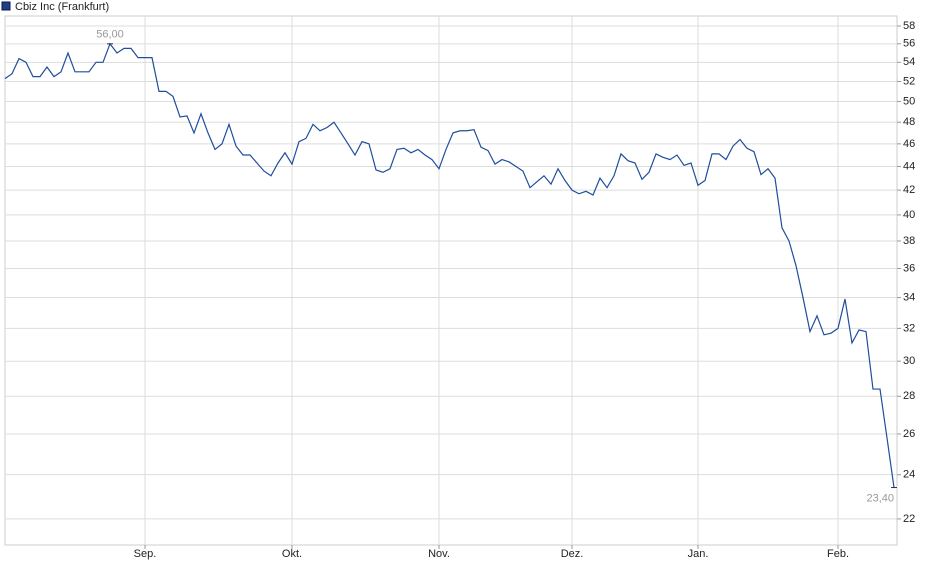  What do you see at coordinates (909, 268) in the screenshot?
I see `y-tick-label: 36` at bounding box center [909, 268].